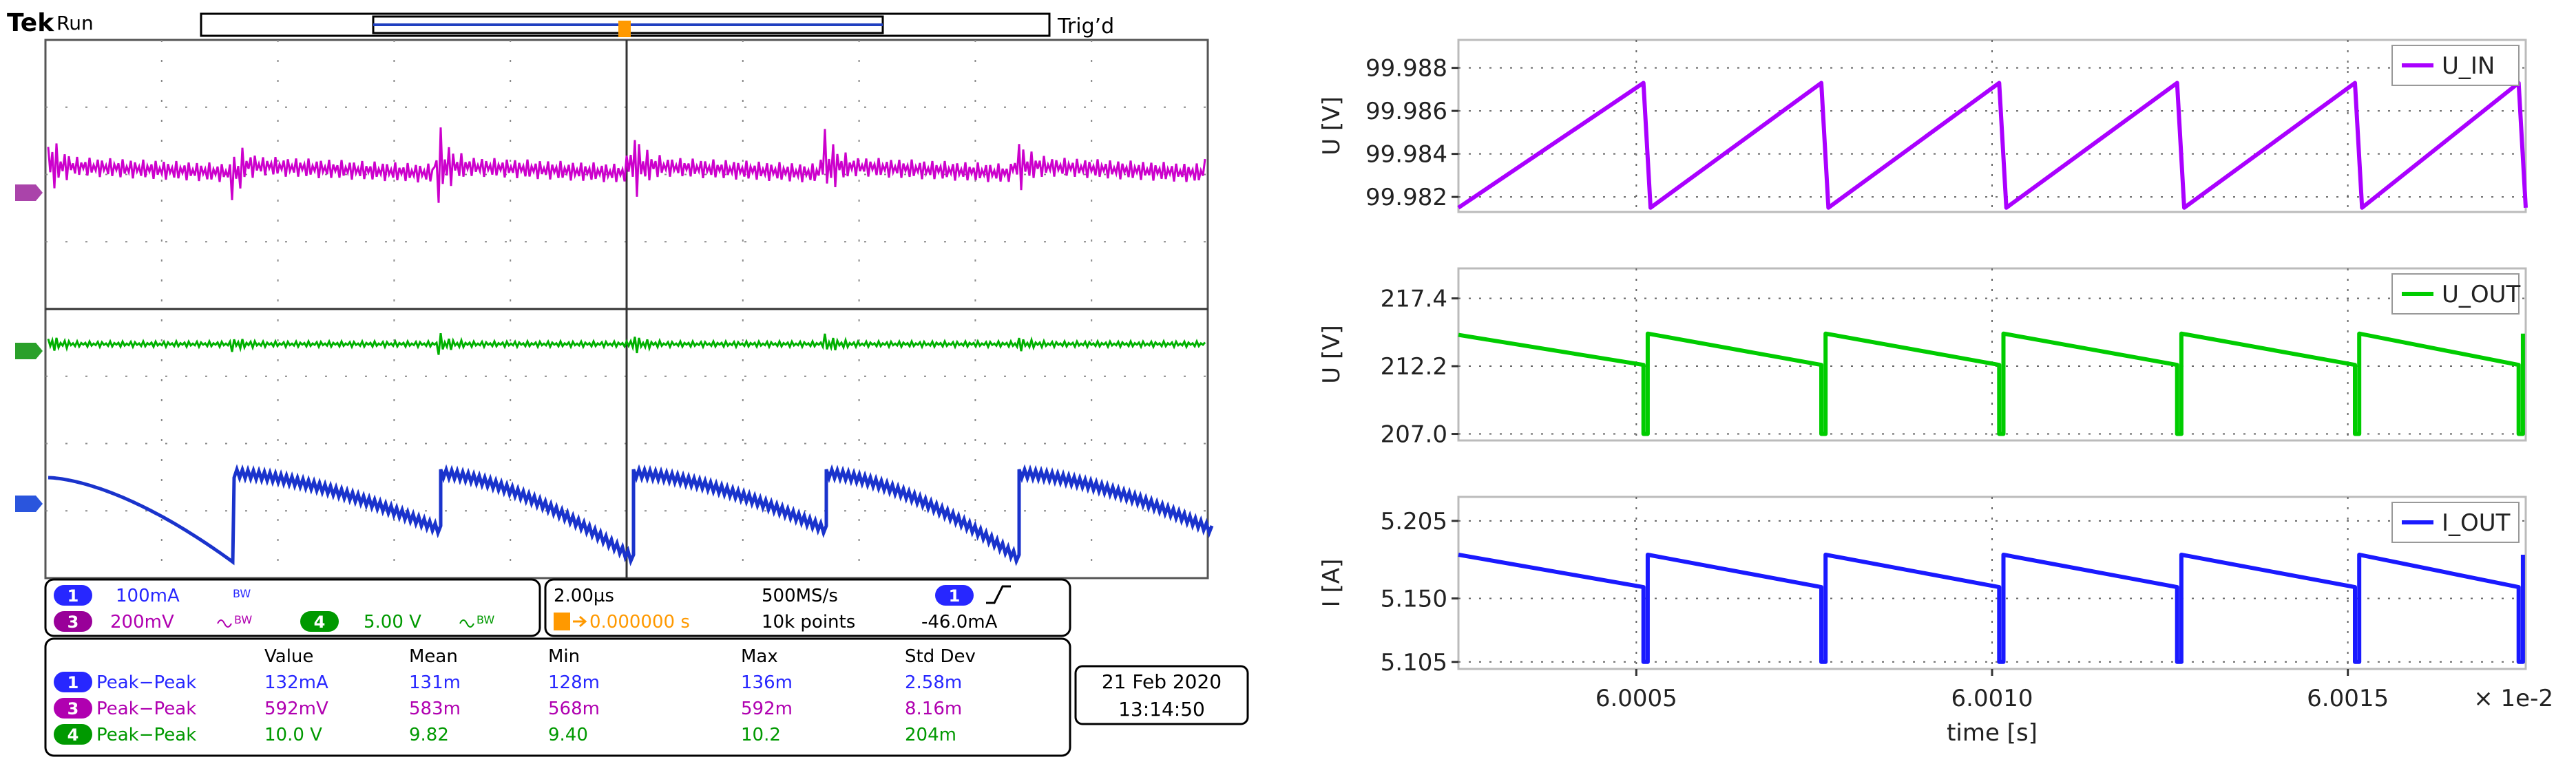 This screenshot has width=2576, height=766. Describe the element at coordinates (433, 656) in the screenshot. I see `meas-header: Mean` at that location.